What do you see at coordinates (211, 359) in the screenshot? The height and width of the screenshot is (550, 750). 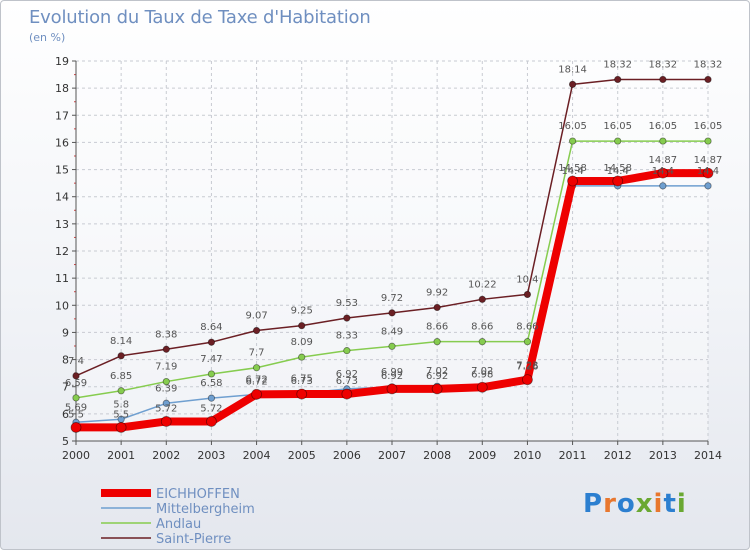 I see `data-label-andlau: 7.47` at bounding box center [211, 359].